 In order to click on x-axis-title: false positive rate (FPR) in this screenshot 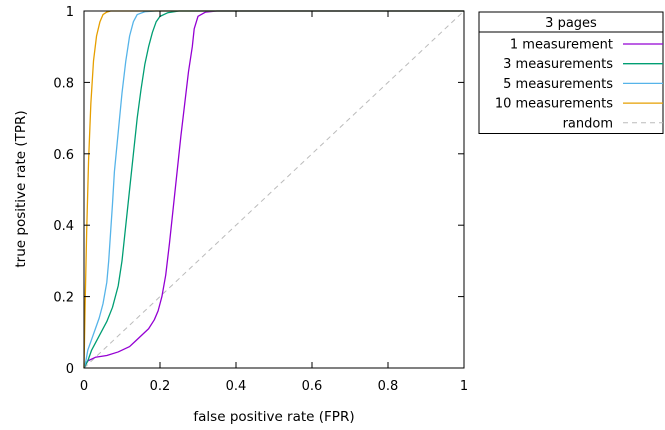, I will do `click(273, 417)`.